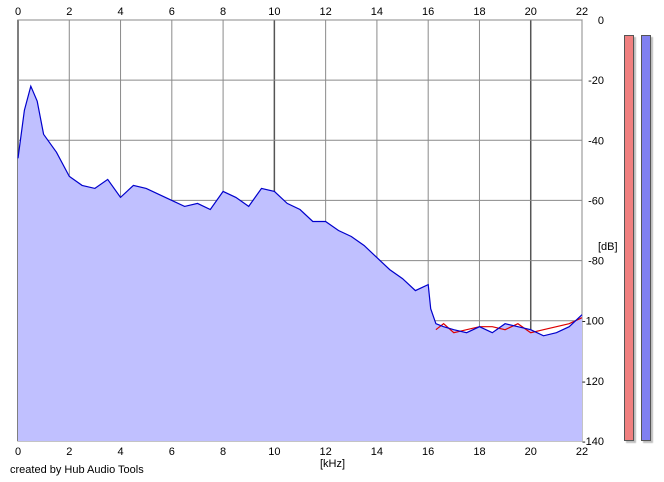 The height and width of the screenshot is (482, 664). I want to click on y-tick-5: -100, so click(593, 322).